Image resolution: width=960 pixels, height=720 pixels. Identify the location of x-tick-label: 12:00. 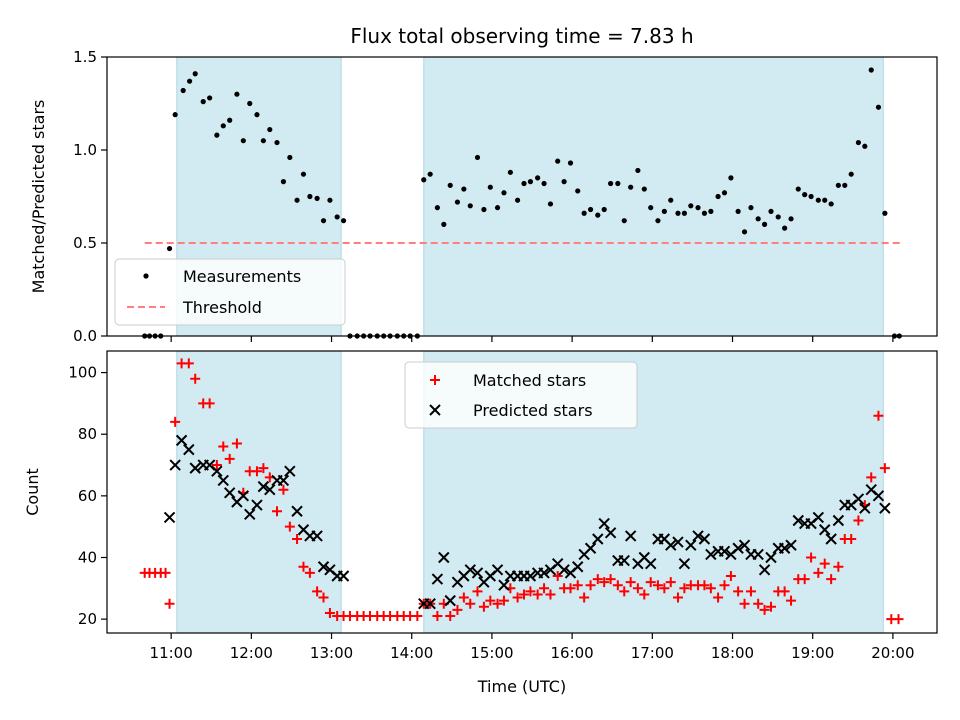
(251, 653).